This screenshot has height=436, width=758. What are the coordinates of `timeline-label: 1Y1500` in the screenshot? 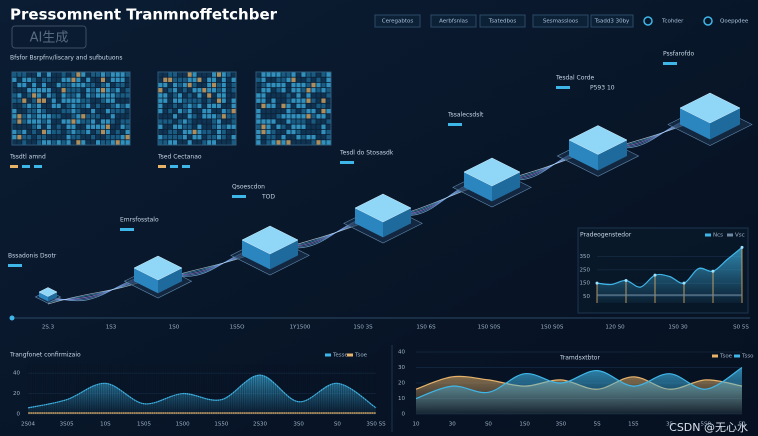 It's located at (300, 328).